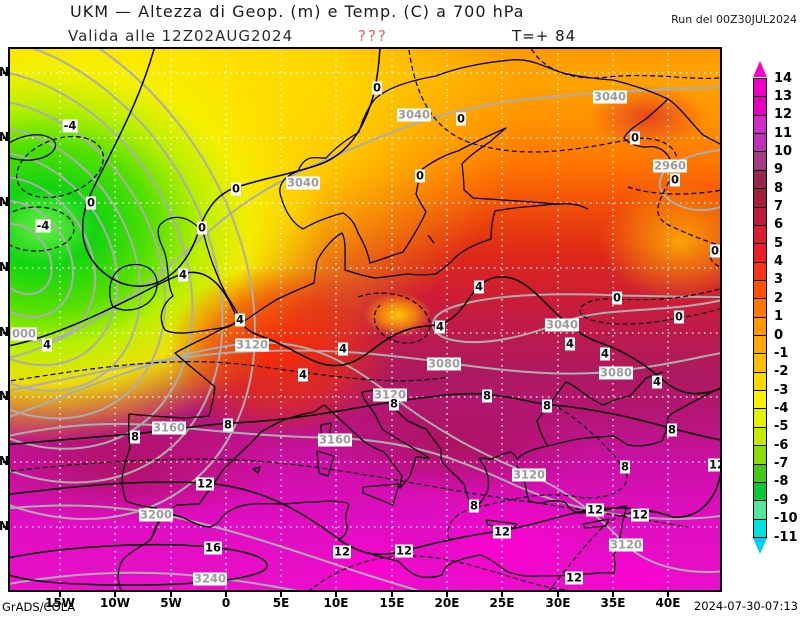  Describe the element at coordinates (613, 603) in the screenshot. I see `lon-tick-label: 35E` at that location.